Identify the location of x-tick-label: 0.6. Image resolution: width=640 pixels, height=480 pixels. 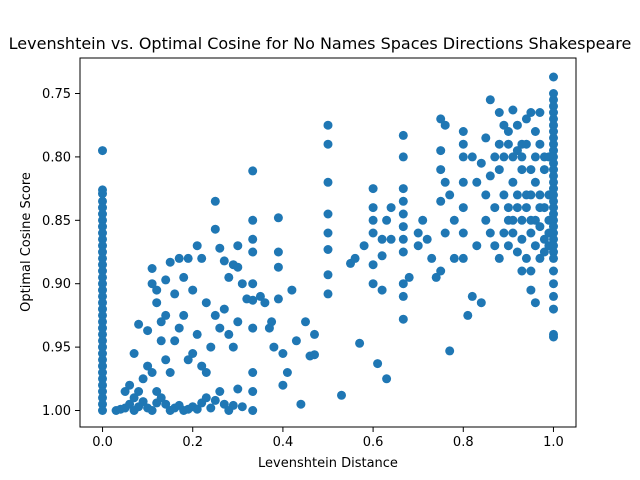
(373, 442).